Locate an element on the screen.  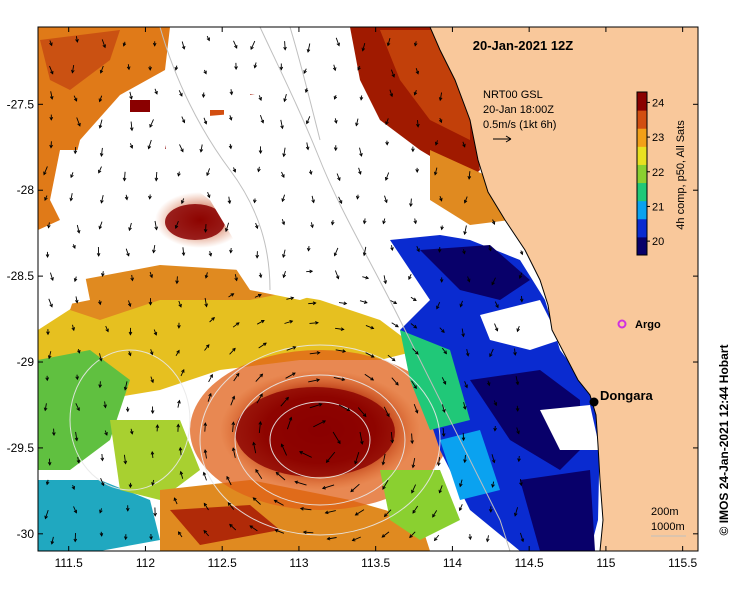
colorbar: 20 21 22 23 24 is located at coordinates (650, 173).